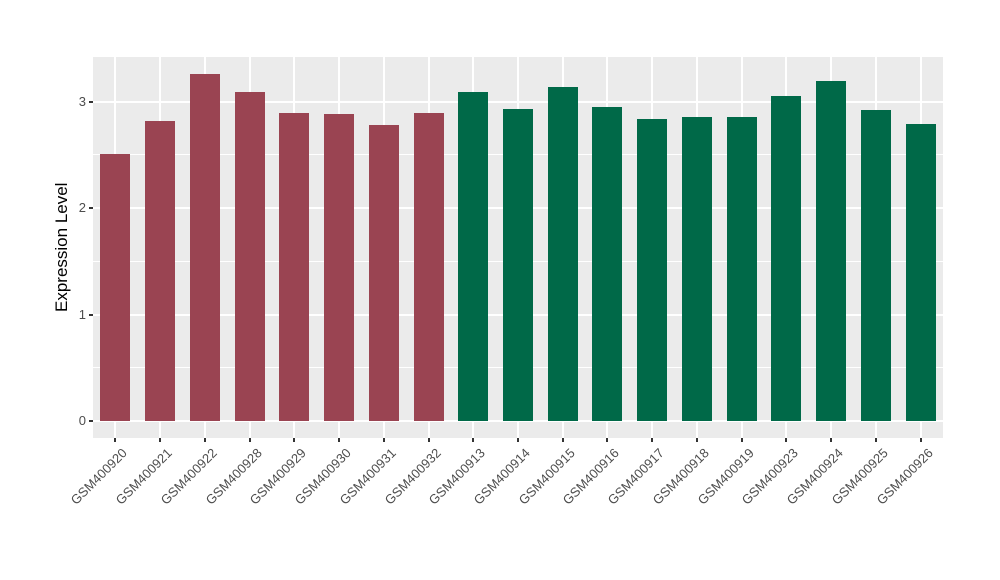  I want to click on y-tick-label-1: 1, so click(82, 314).